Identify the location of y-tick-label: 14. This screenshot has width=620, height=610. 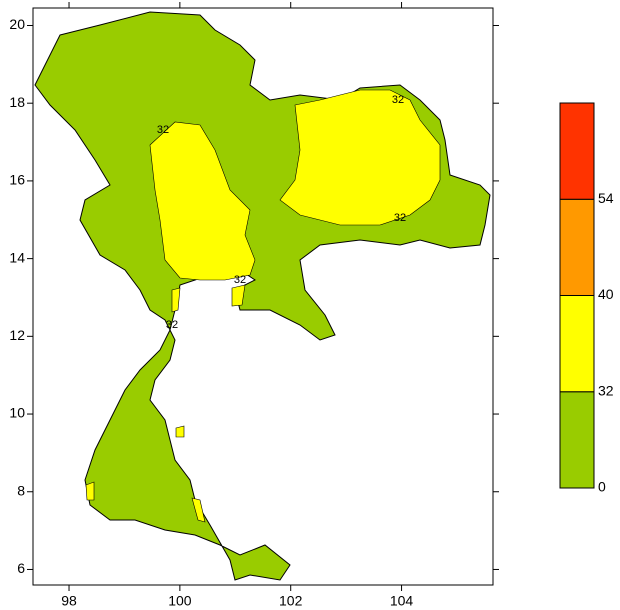
(17, 257).